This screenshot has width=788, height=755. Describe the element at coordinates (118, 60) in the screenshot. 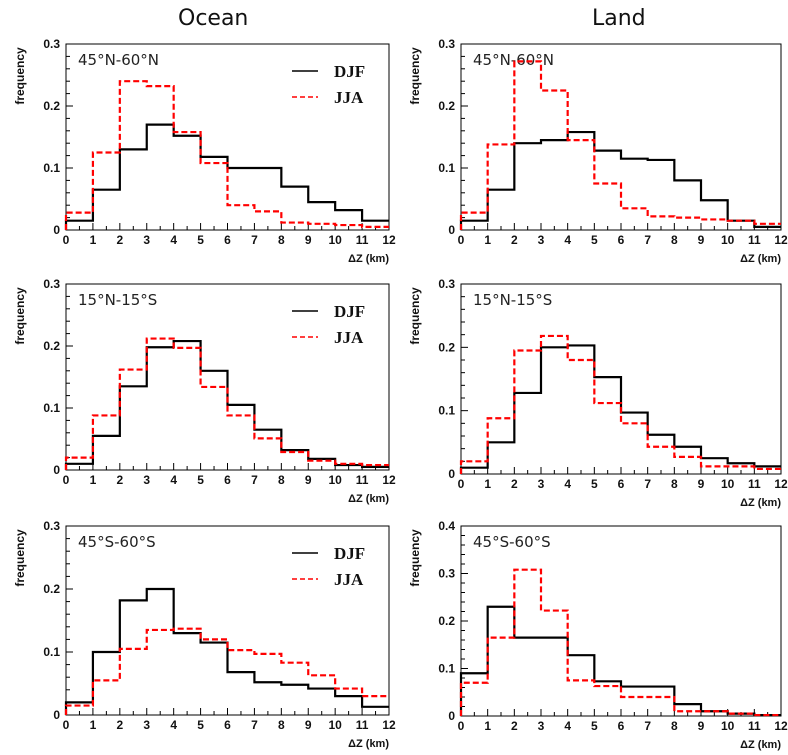

I see `region-label: 45°N-60°N` at that location.